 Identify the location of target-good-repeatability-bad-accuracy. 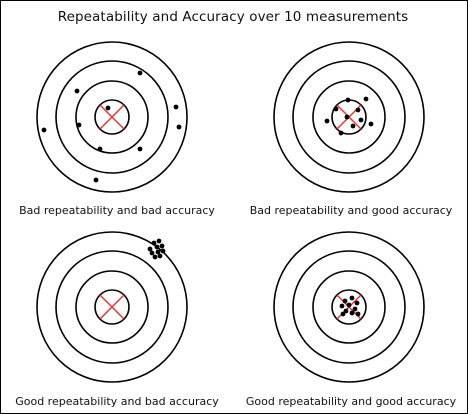
(112, 307).